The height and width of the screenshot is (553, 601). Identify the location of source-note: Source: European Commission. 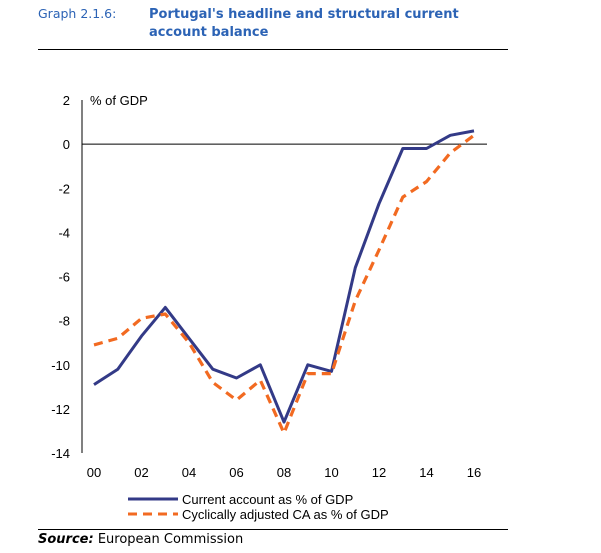
(140, 539).